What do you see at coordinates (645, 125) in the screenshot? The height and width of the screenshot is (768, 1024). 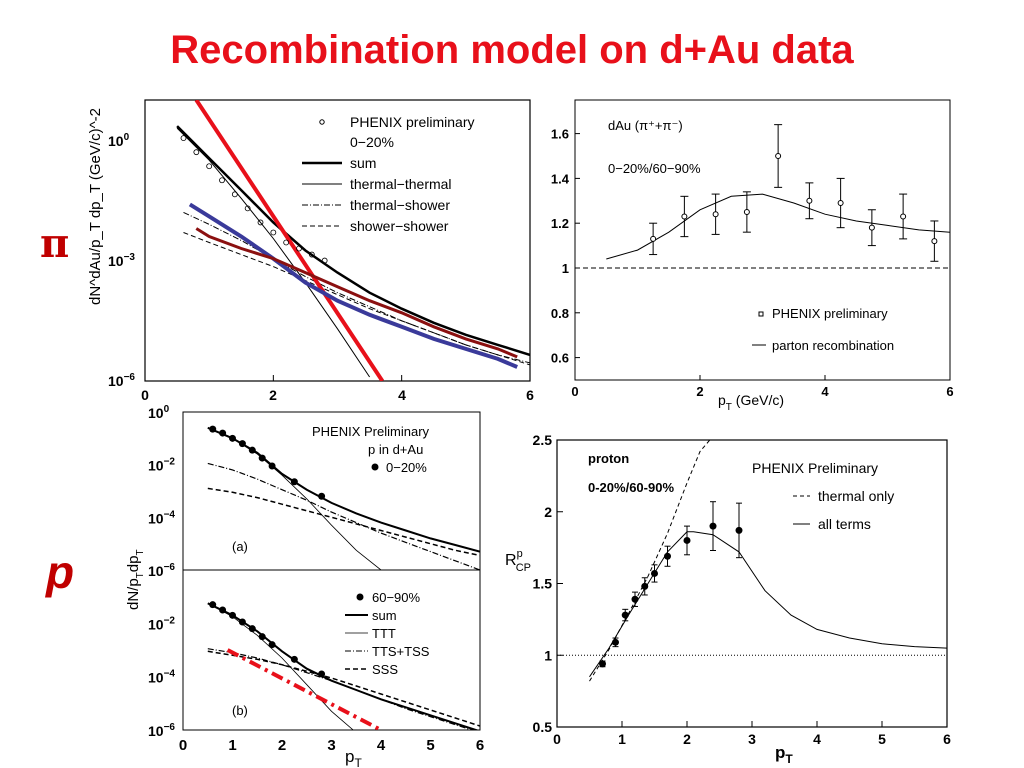 I see `pion-rcp-title: dAu (π⁺+π⁻)` at bounding box center [645, 125].